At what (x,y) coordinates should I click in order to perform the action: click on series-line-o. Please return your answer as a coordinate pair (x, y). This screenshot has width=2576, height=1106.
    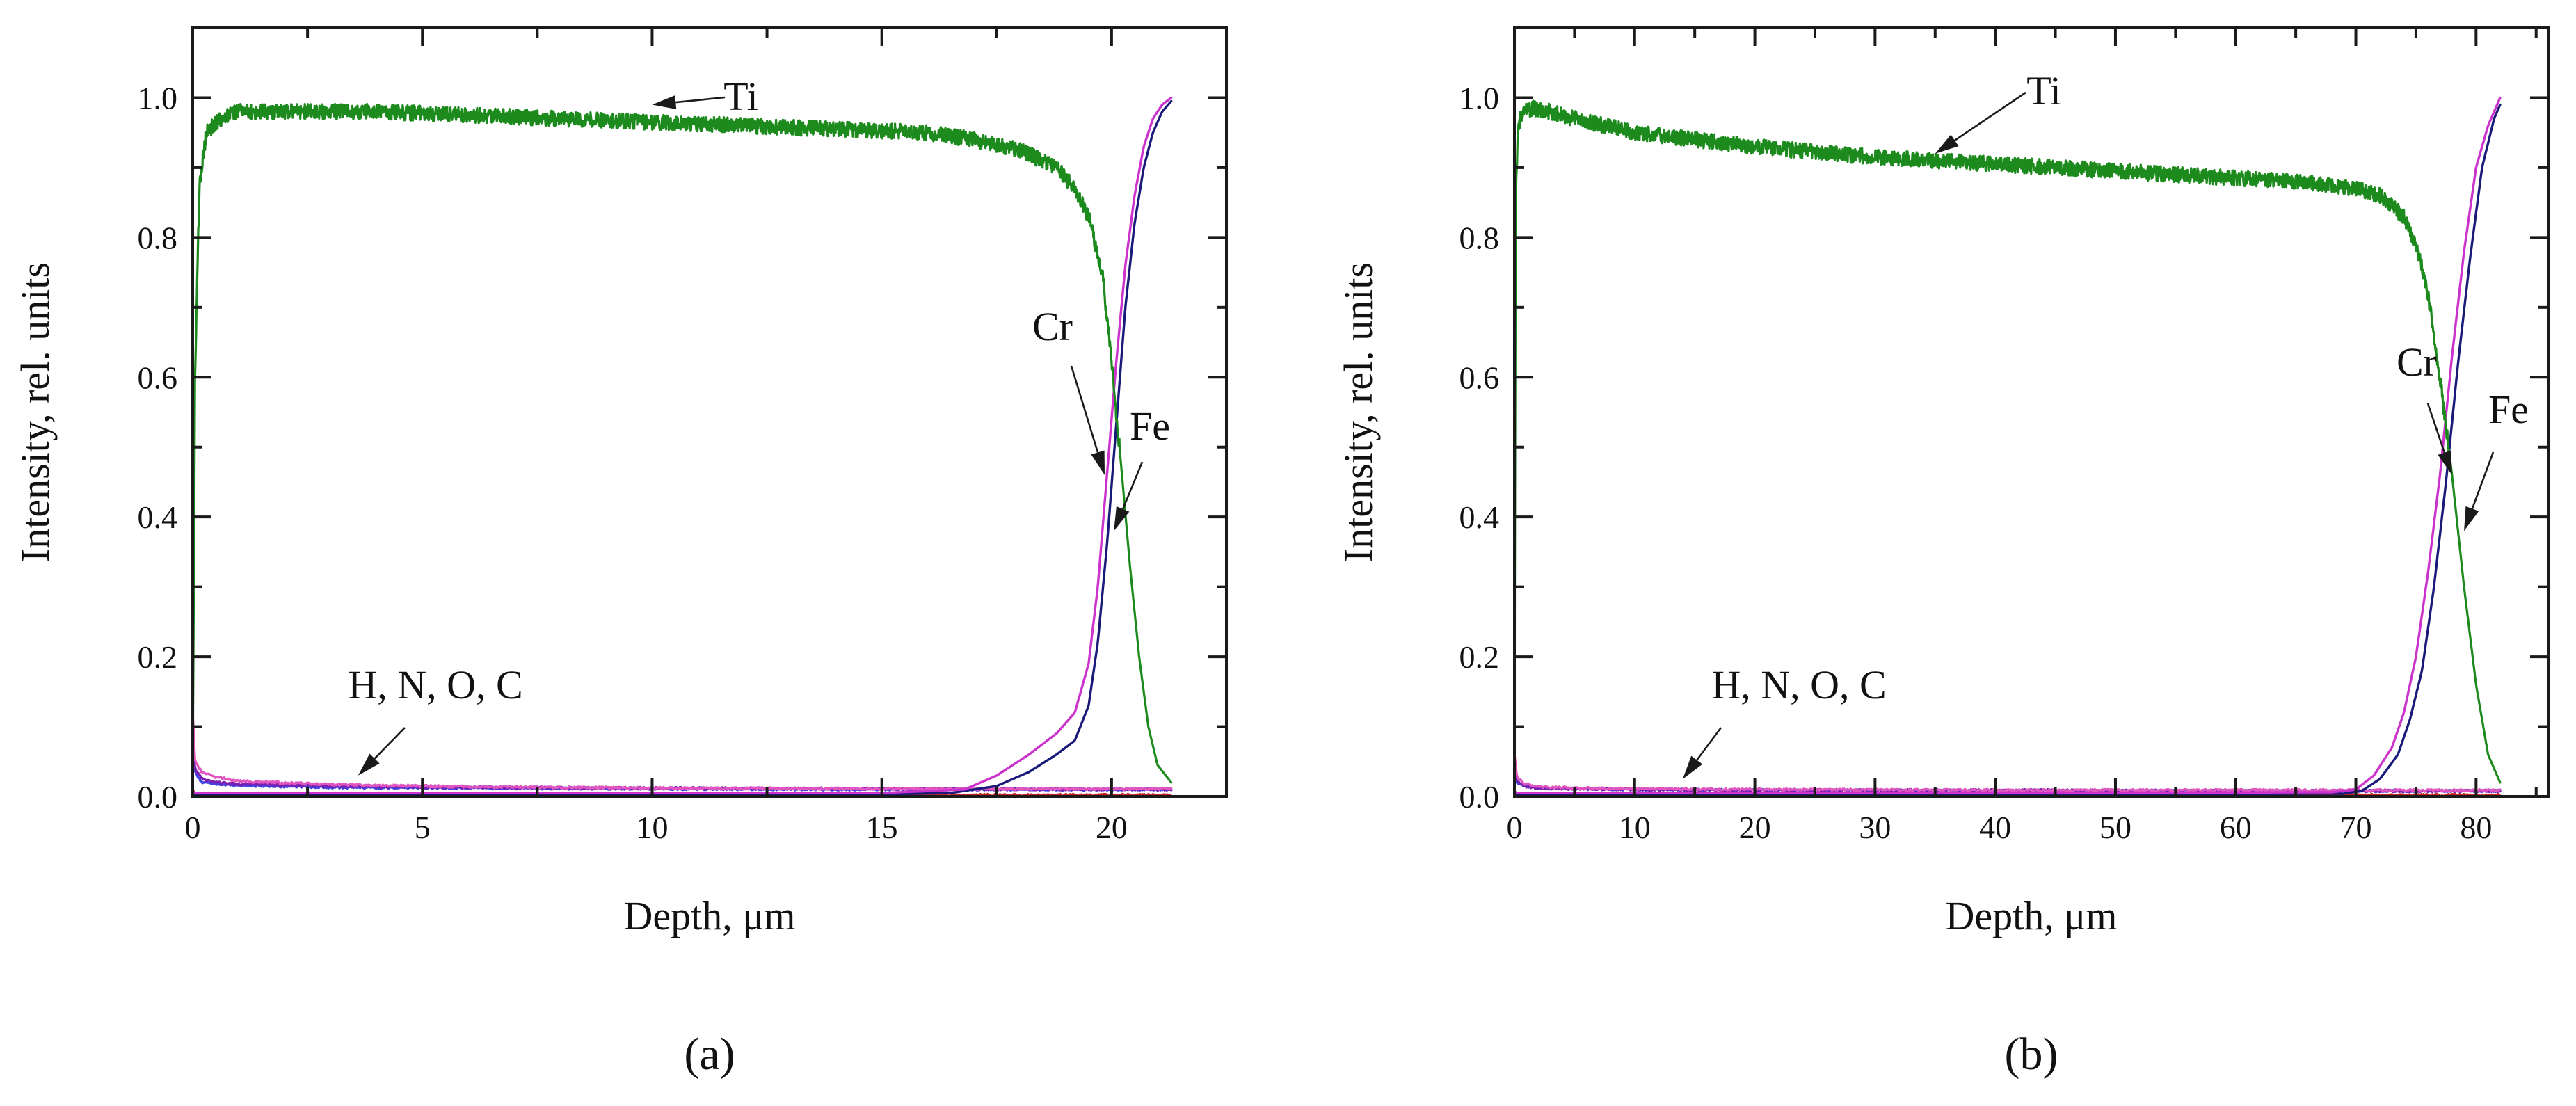
    Looking at the image, I should click on (683, 762).